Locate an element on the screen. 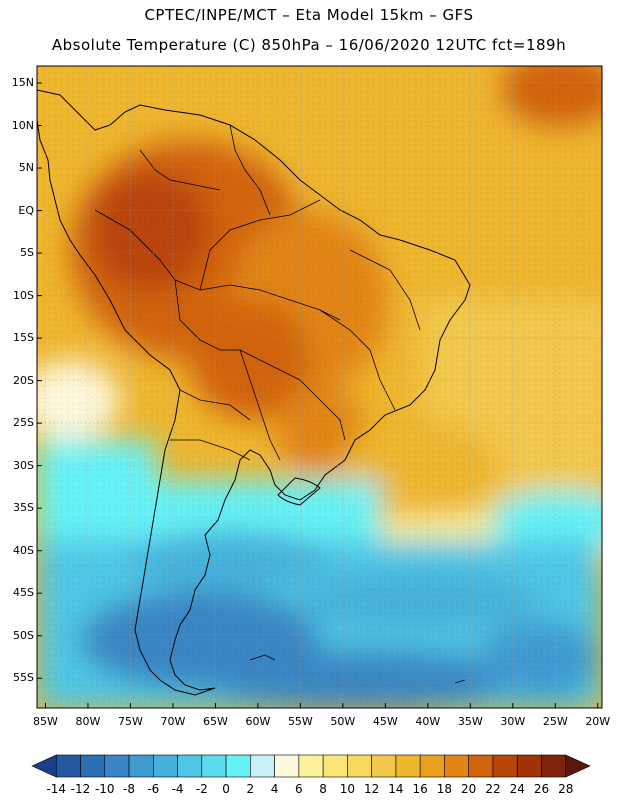 This screenshot has height=800, width=618. lon-tick-label: 85W is located at coordinates (45, 721).